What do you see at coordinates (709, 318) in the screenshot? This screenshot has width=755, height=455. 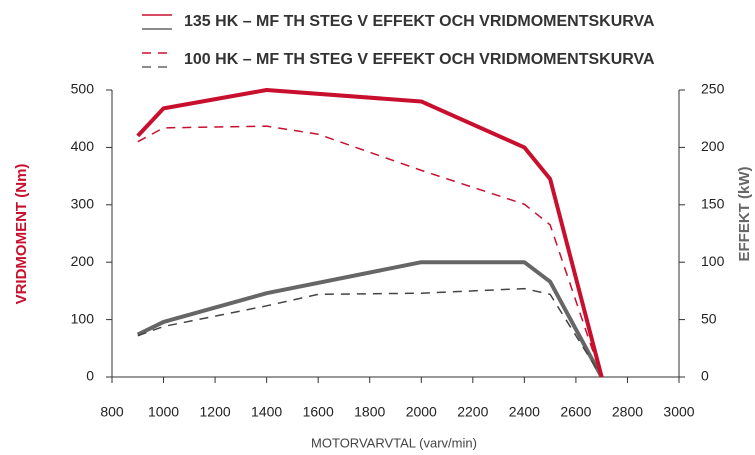 I see `y2-tick-label: 50` at bounding box center [709, 318].